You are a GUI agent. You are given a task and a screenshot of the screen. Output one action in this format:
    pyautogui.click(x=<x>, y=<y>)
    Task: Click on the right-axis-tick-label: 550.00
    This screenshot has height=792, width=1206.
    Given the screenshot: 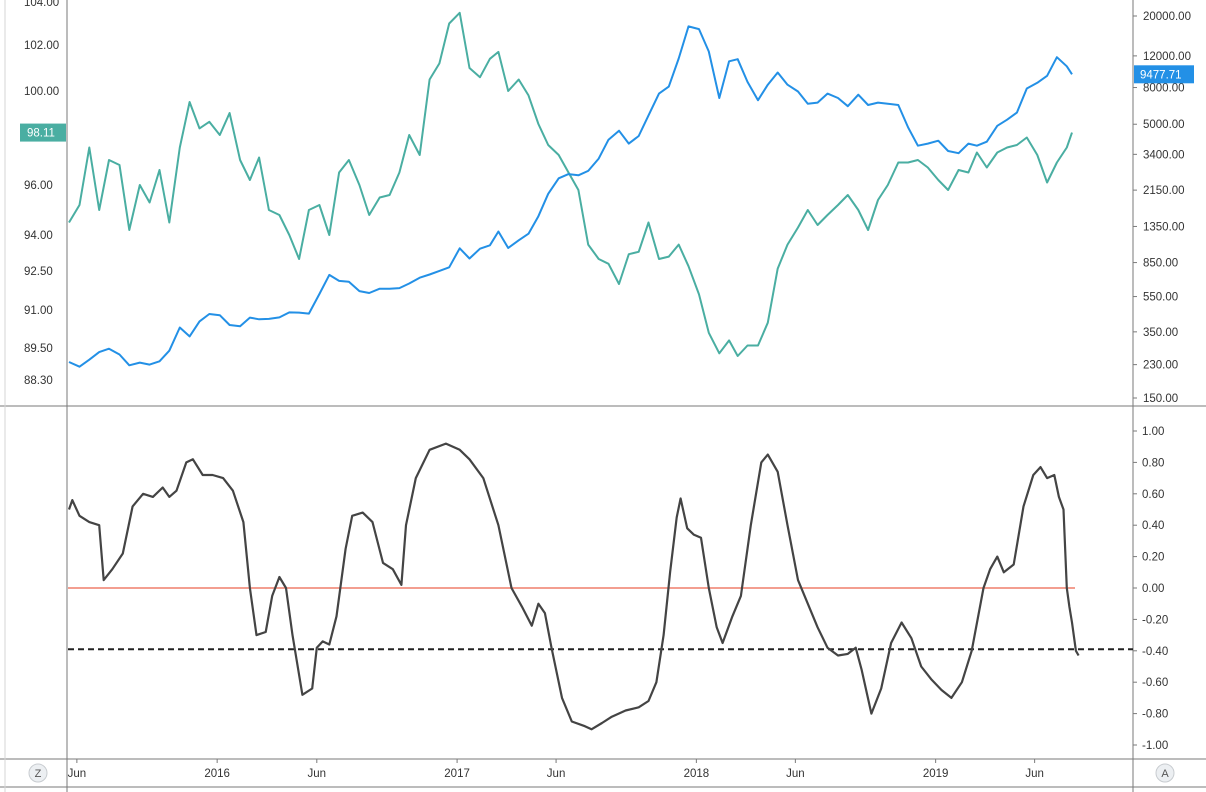 What is the action you would take?
    pyautogui.click(x=1160, y=298)
    